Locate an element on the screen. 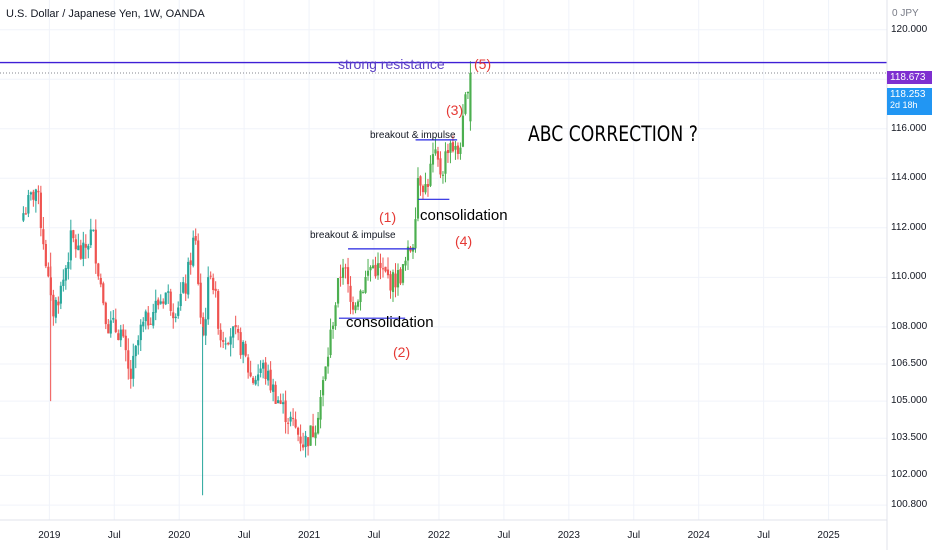 The width and height of the screenshot is (932, 550). wave-4-label: (4) is located at coordinates (464, 241).